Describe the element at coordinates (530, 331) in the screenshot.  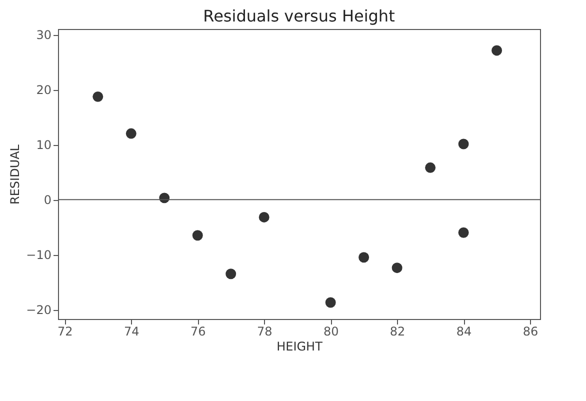
I see `x-tick-label: 86` at that location.